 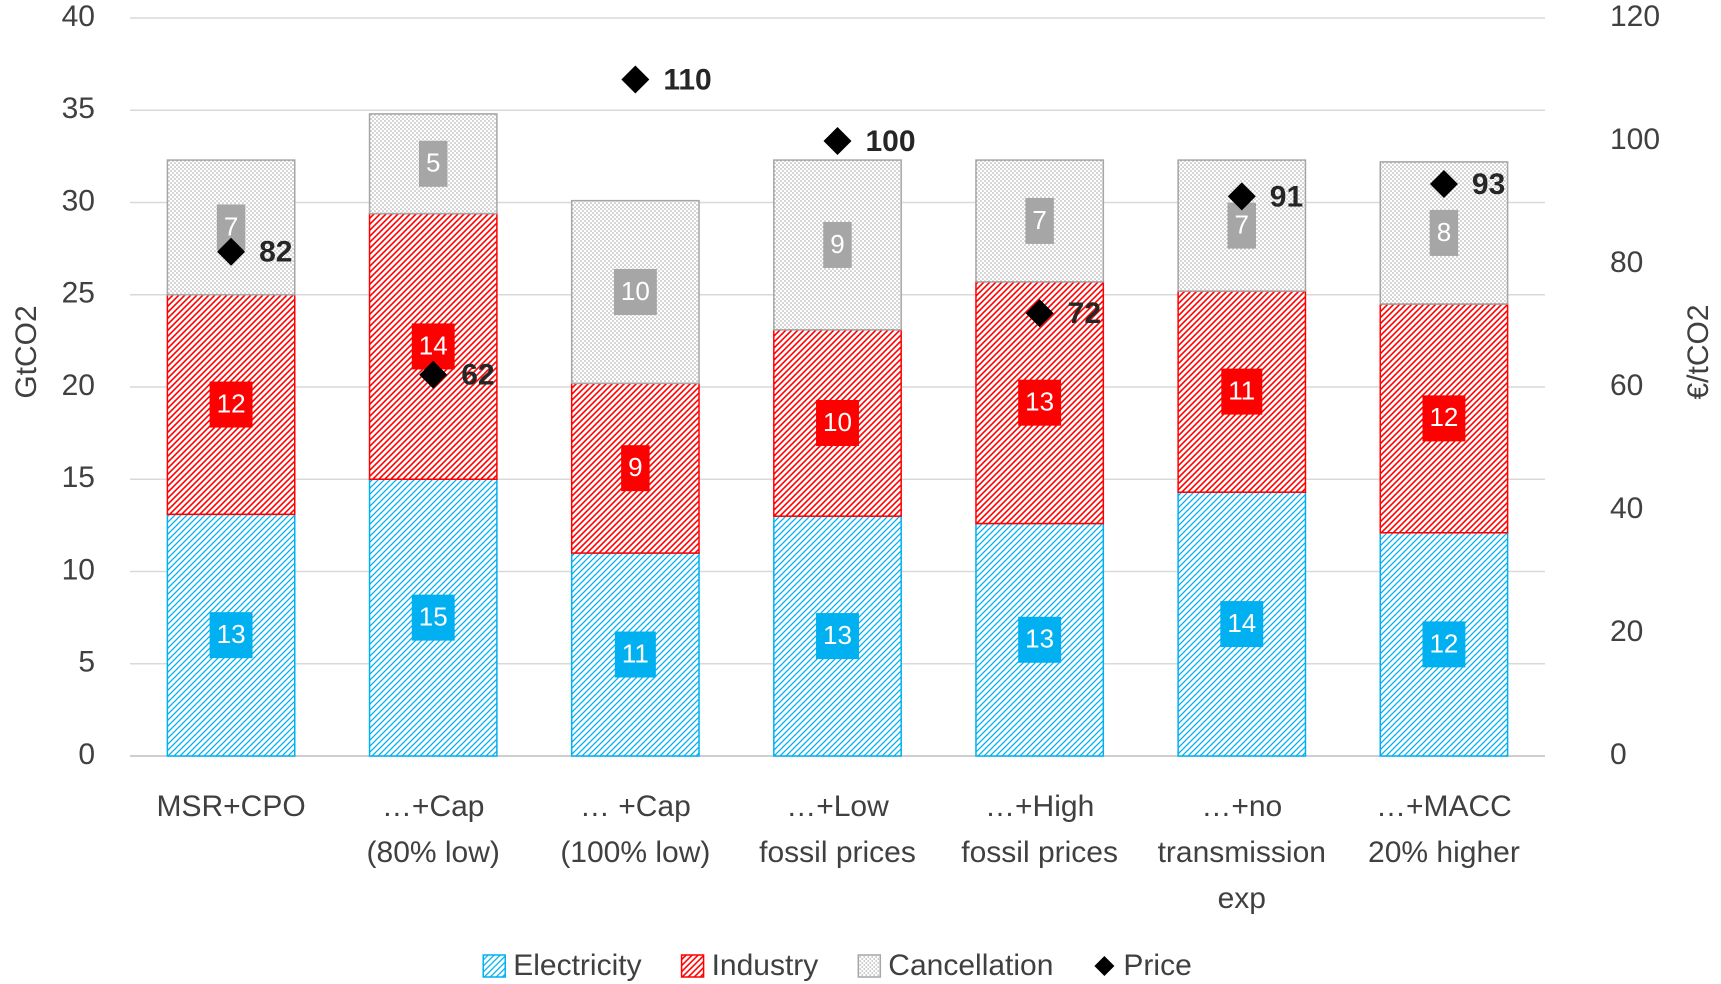 I want to click on y-tick-label: 25, so click(x=78, y=293).